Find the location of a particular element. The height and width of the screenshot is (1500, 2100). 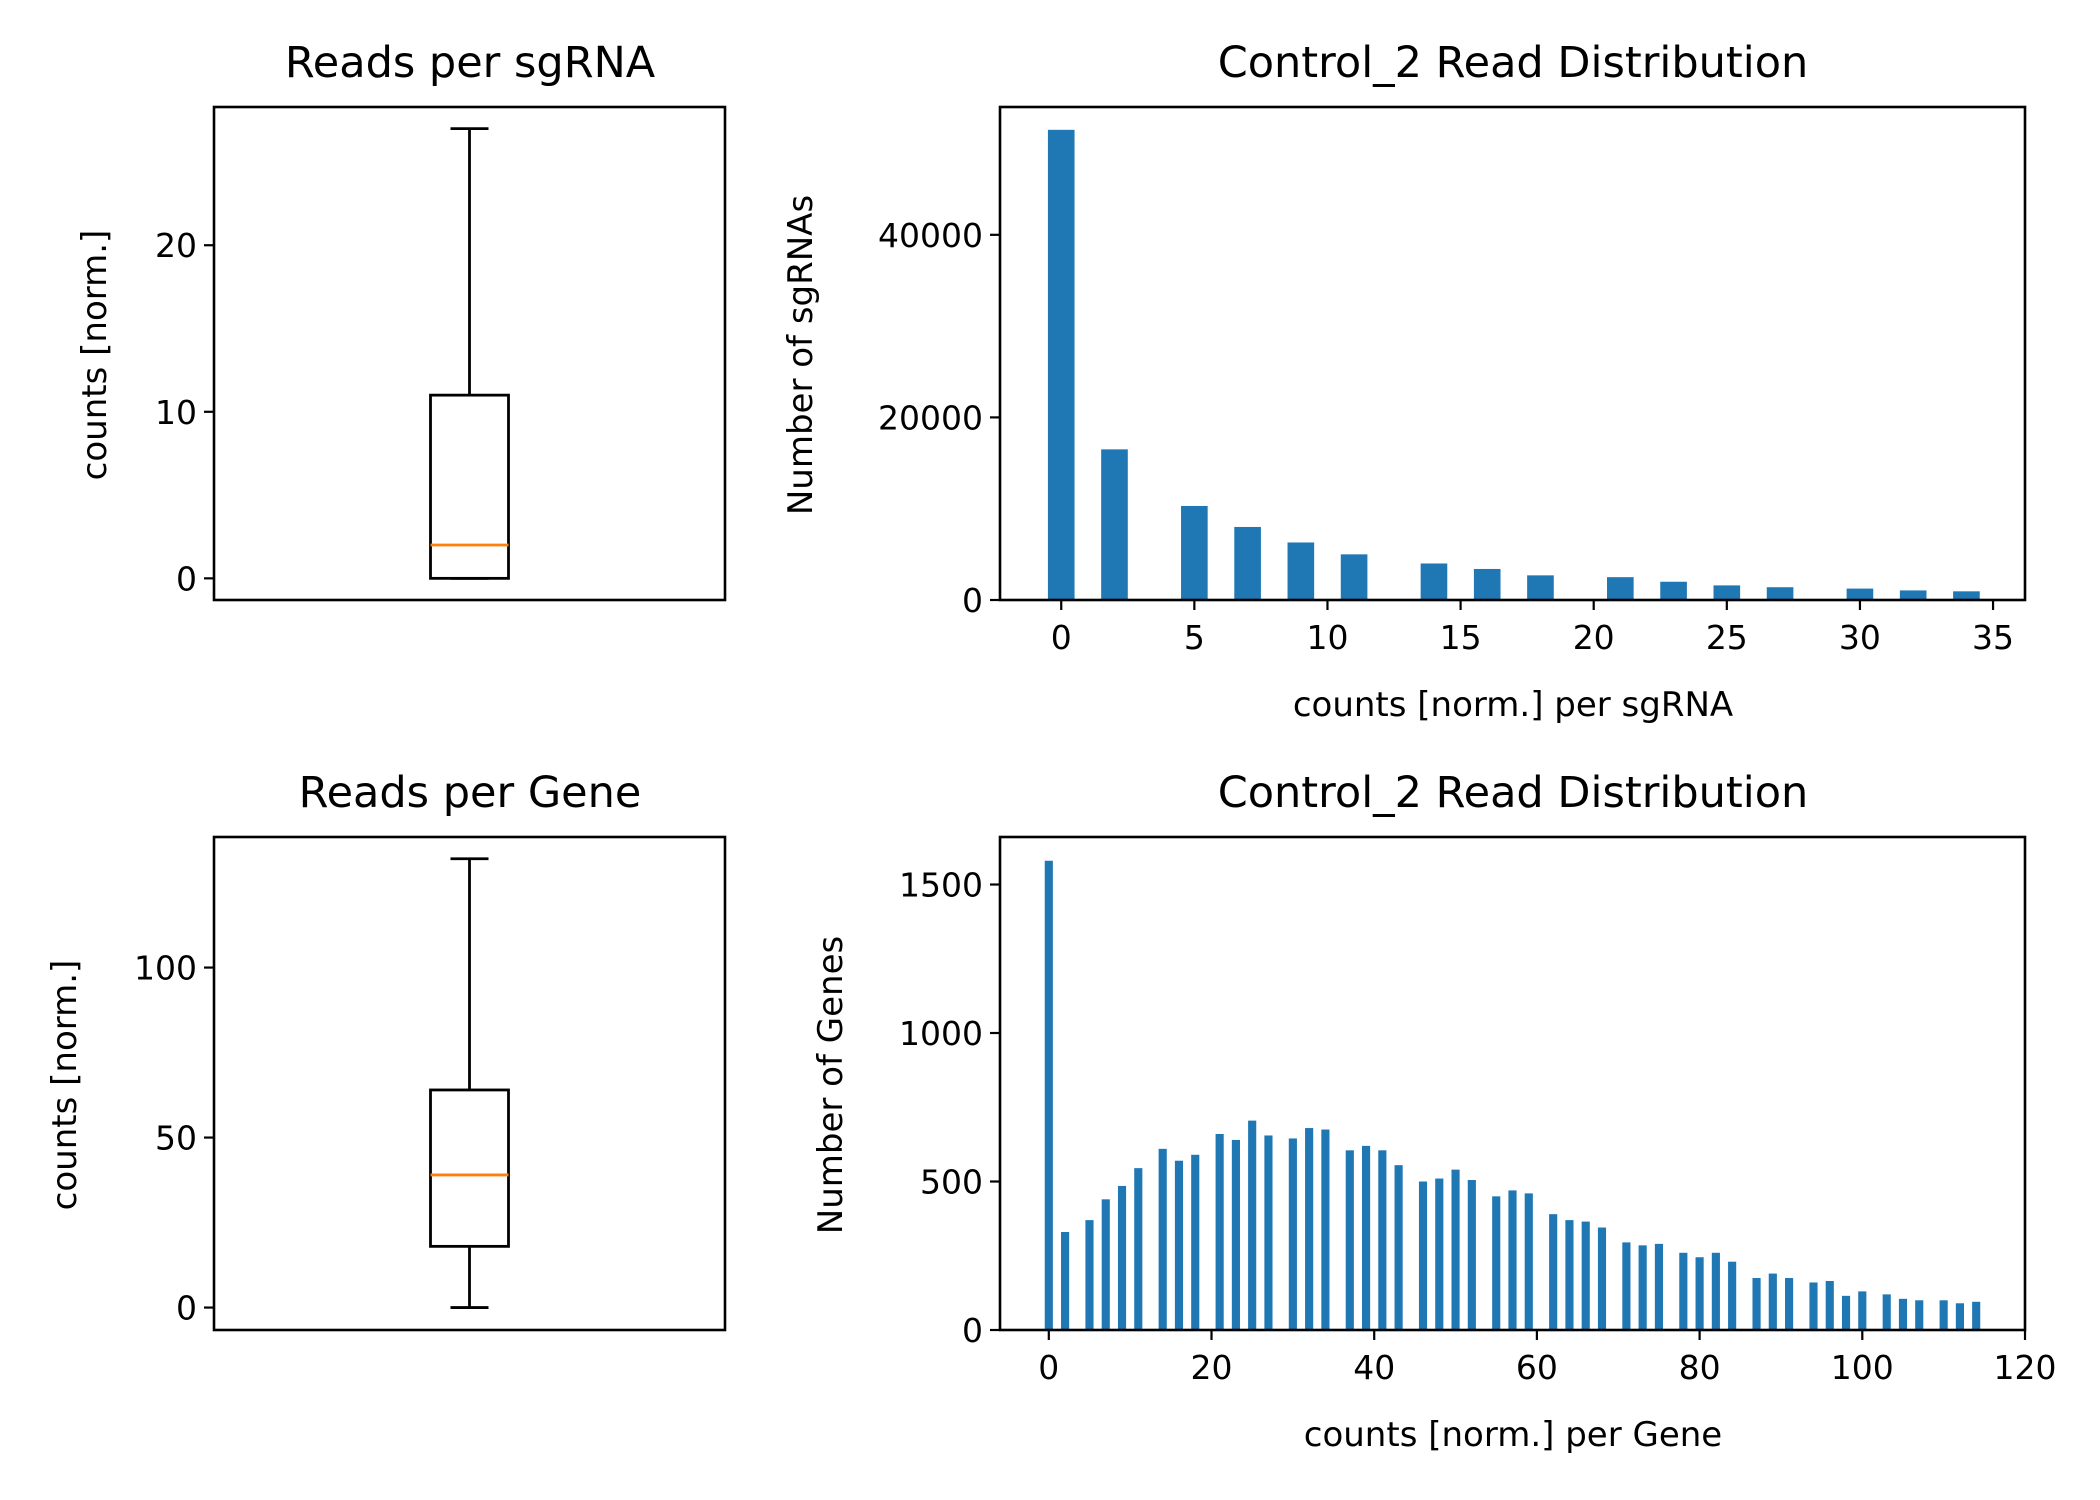

panel-3-ytick-label: 50 is located at coordinates (176, 1138).